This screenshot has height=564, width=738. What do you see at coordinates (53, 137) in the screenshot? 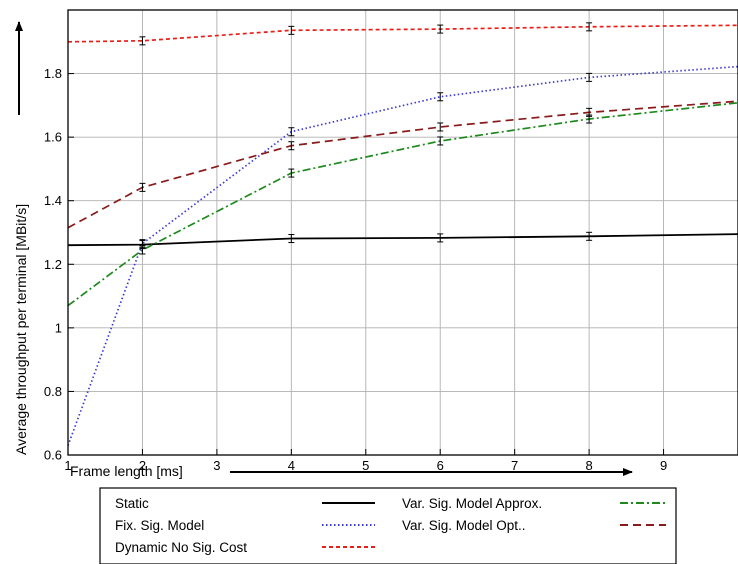
I see `y-tick-label: 1.6` at bounding box center [53, 137].